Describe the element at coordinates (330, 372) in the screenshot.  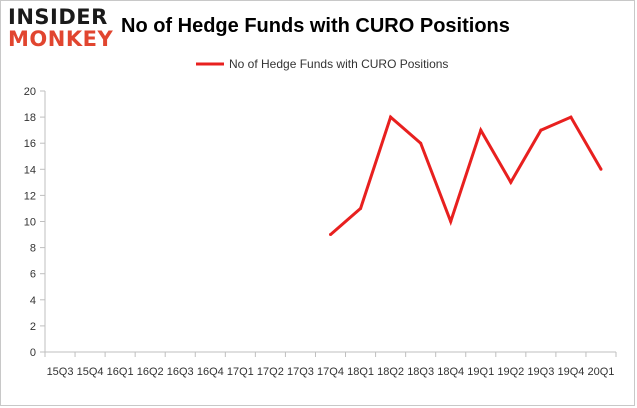
I see `x-tick-label: 17Q4` at that location.